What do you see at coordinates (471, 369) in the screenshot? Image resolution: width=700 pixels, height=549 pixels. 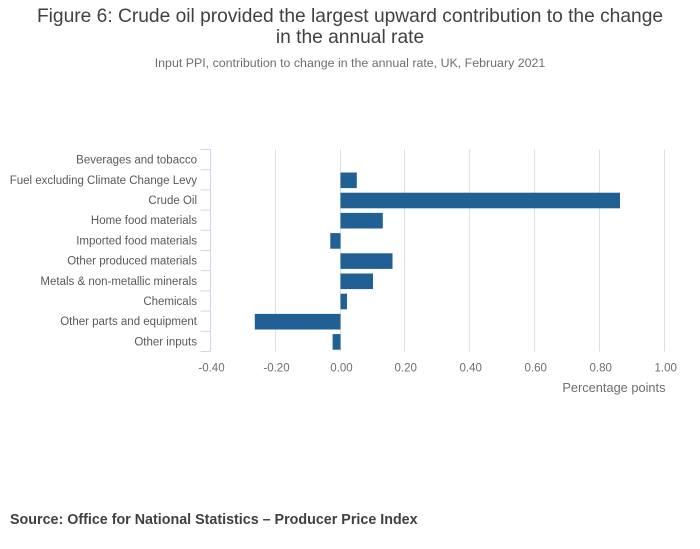 I see `svg-text: 0.40` at bounding box center [471, 369].